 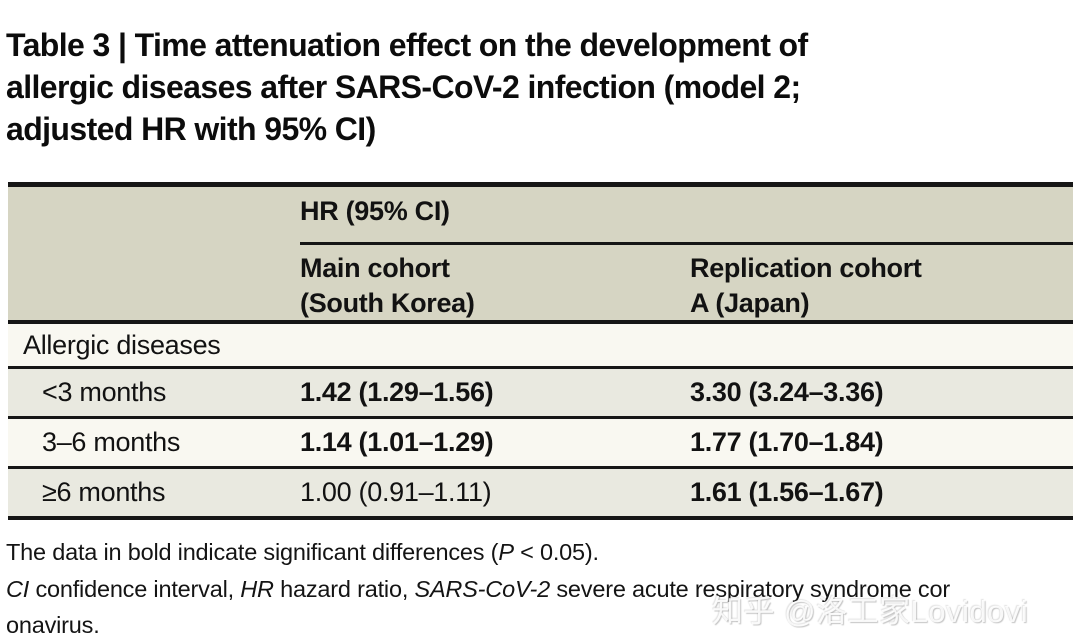 What do you see at coordinates (686, 243) in the screenshot?
I see `header-group-underline` at bounding box center [686, 243].